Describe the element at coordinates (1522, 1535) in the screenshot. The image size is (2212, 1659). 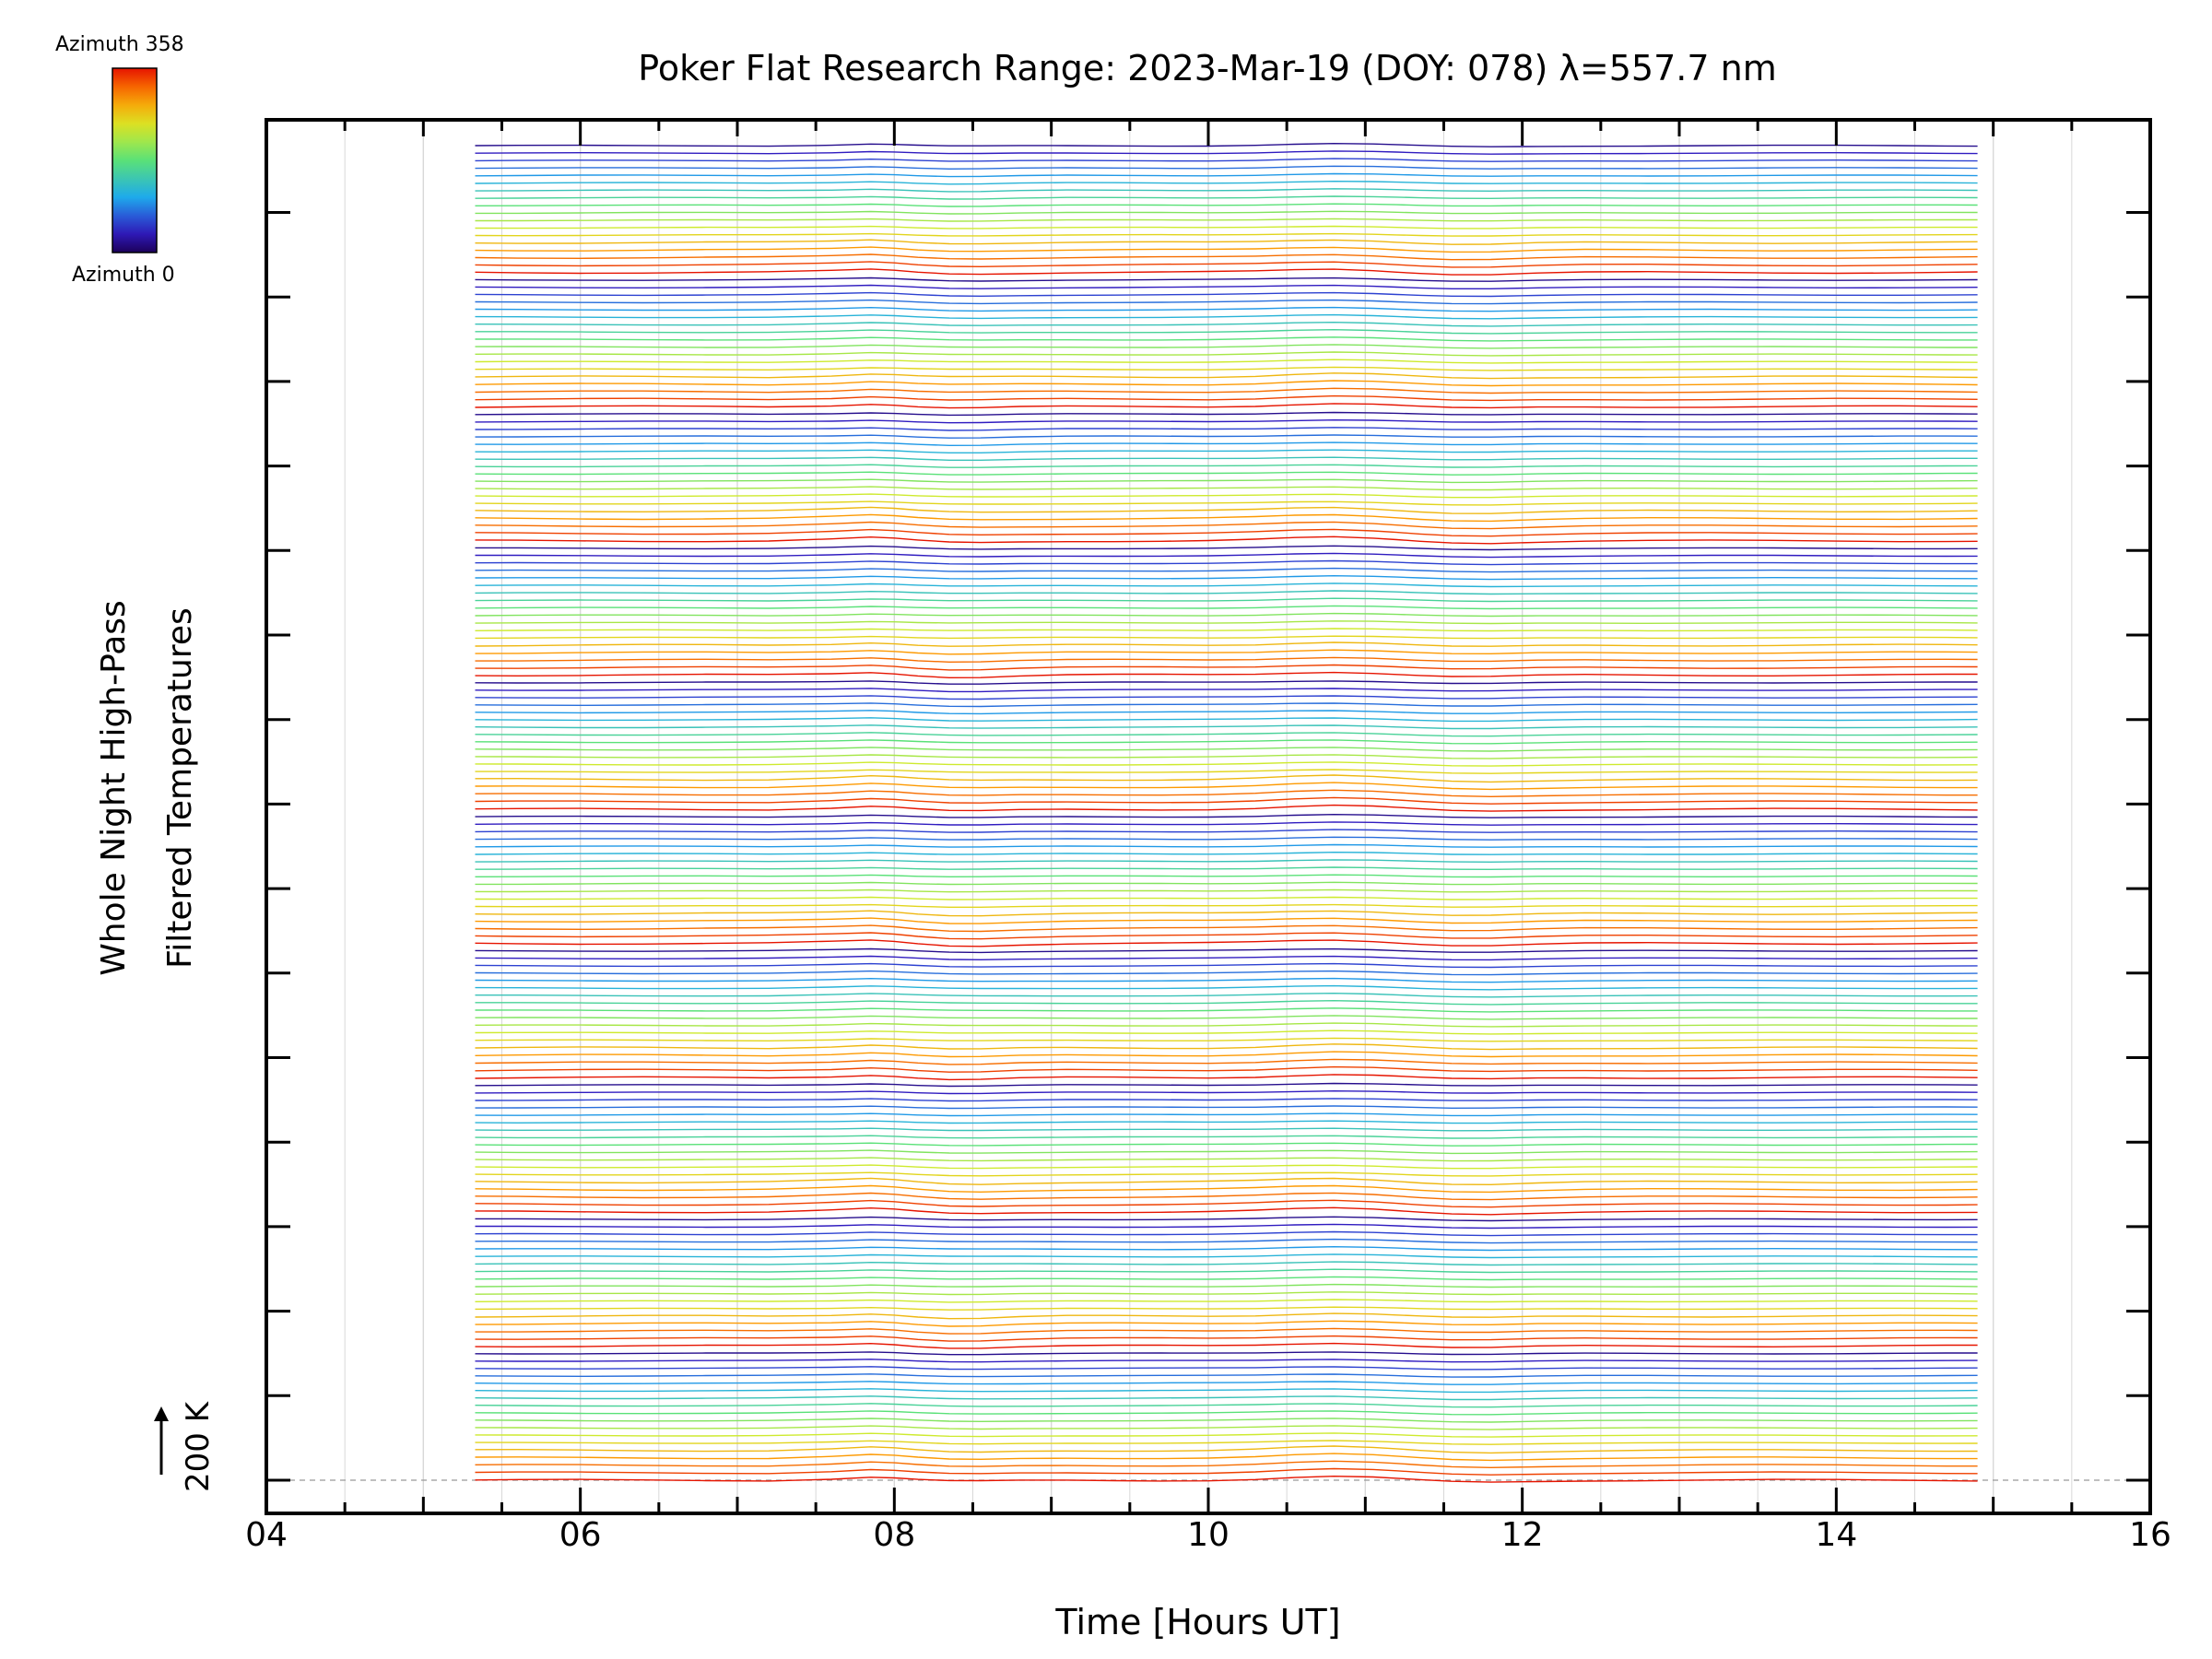
I see `x-tick-label: 12` at that location.